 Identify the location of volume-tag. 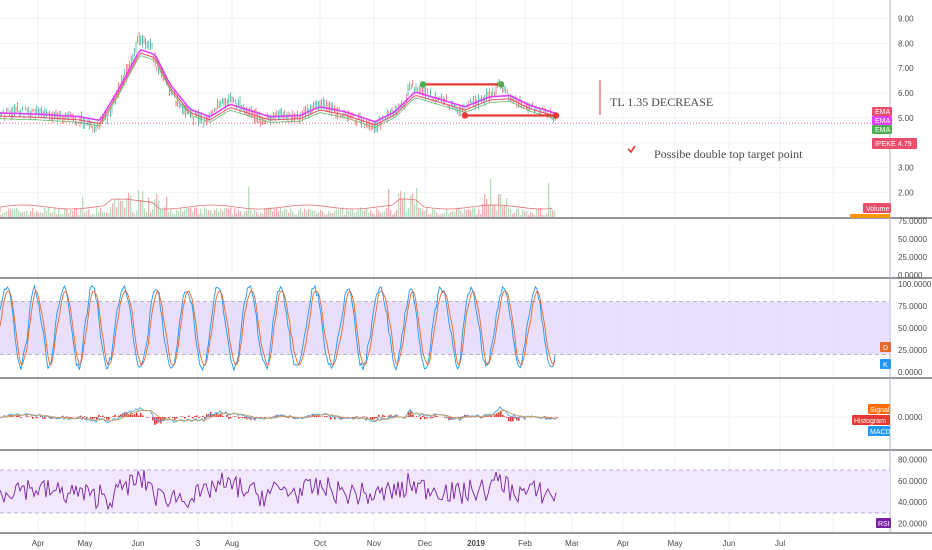
(877, 208).